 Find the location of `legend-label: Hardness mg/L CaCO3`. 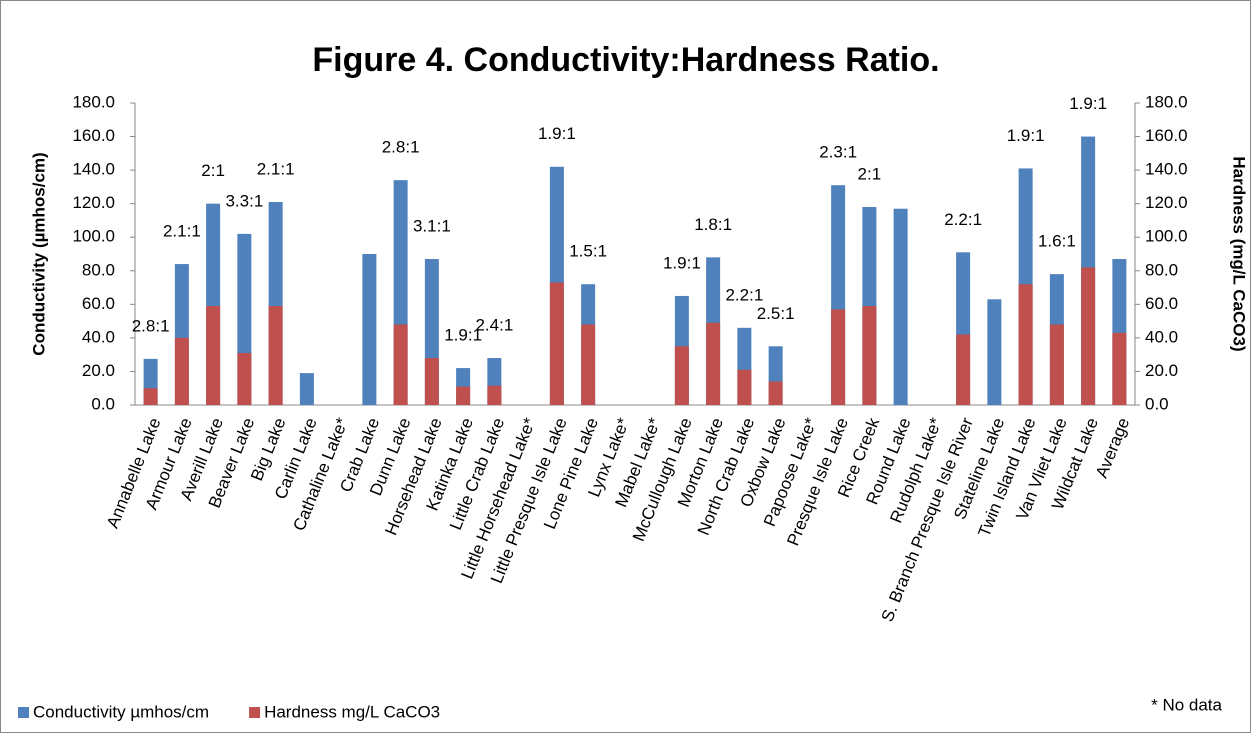

legend-label: Hardness mg/L CaCO3 is located at coordinates (352, 711).